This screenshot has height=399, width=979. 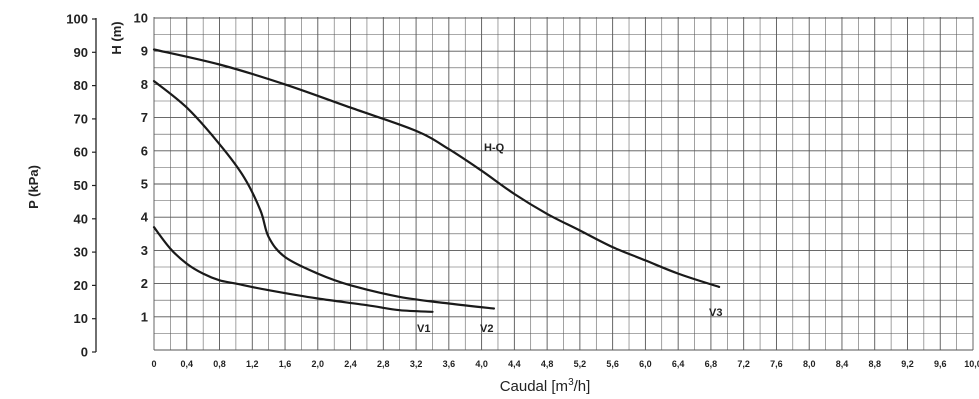 I want to click on p-tick-label: 70, so click(x=81, y=118).